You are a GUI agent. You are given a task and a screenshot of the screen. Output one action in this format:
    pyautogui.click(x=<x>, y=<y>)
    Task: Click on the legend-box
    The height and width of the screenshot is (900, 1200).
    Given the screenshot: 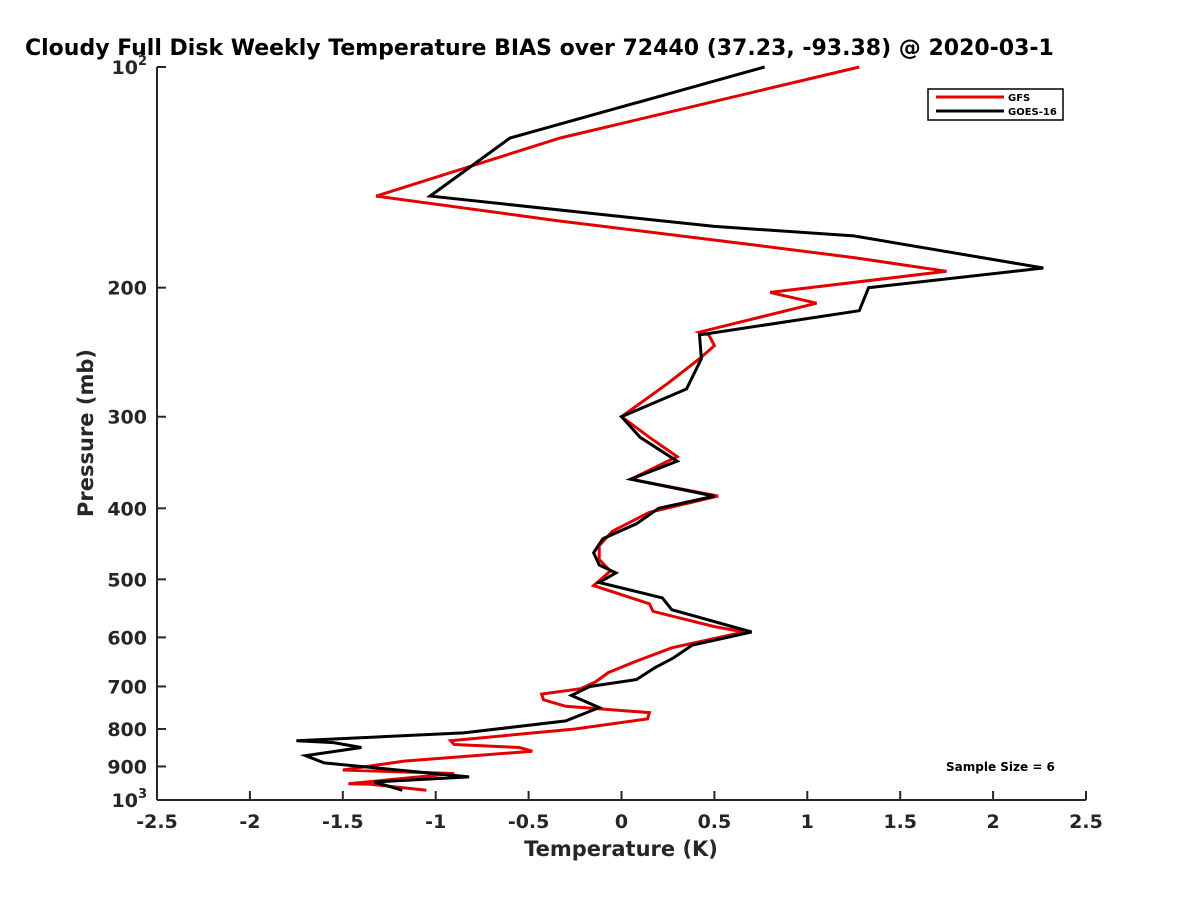 What is the action you would take?
    pyautogui.click(x=995, y=104)
    